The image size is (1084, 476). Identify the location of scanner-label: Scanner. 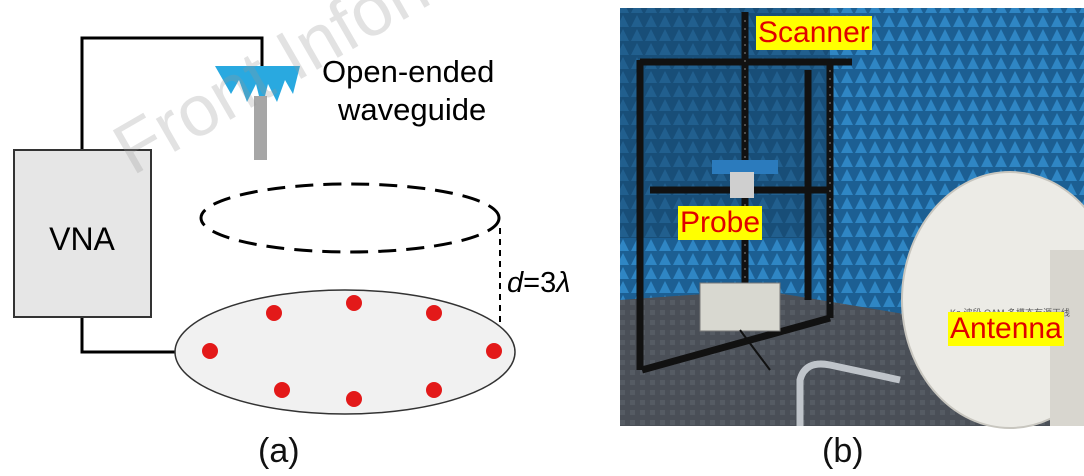
(814, 33).